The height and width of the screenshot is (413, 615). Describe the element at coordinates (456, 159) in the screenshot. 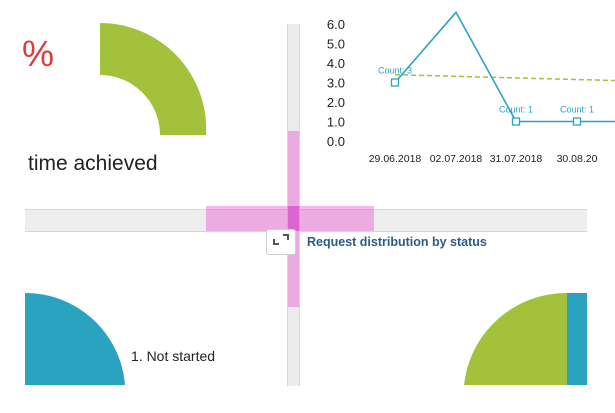

I see `x-tick-label: 02.07.2018` at that location.